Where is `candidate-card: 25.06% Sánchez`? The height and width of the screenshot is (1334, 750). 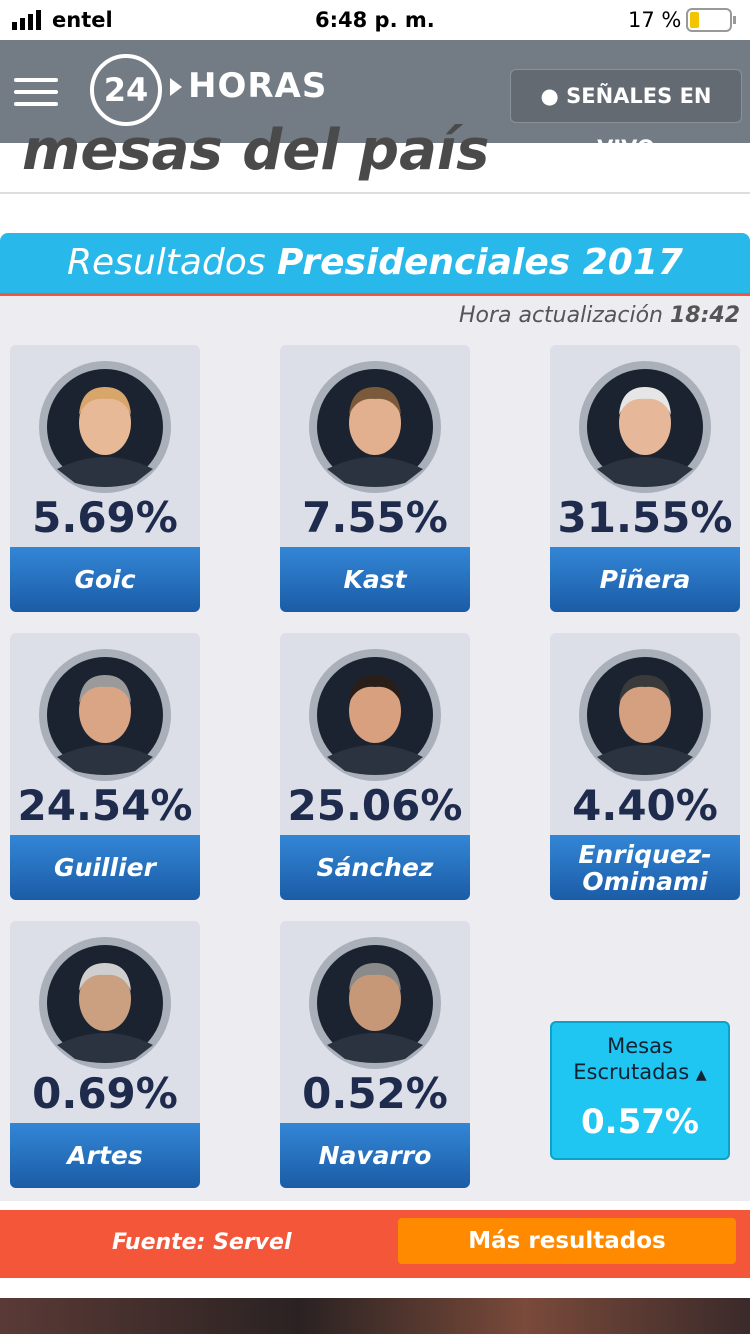 candidate-card: 25.06% Sánchez is located at coordinates (375, 766).